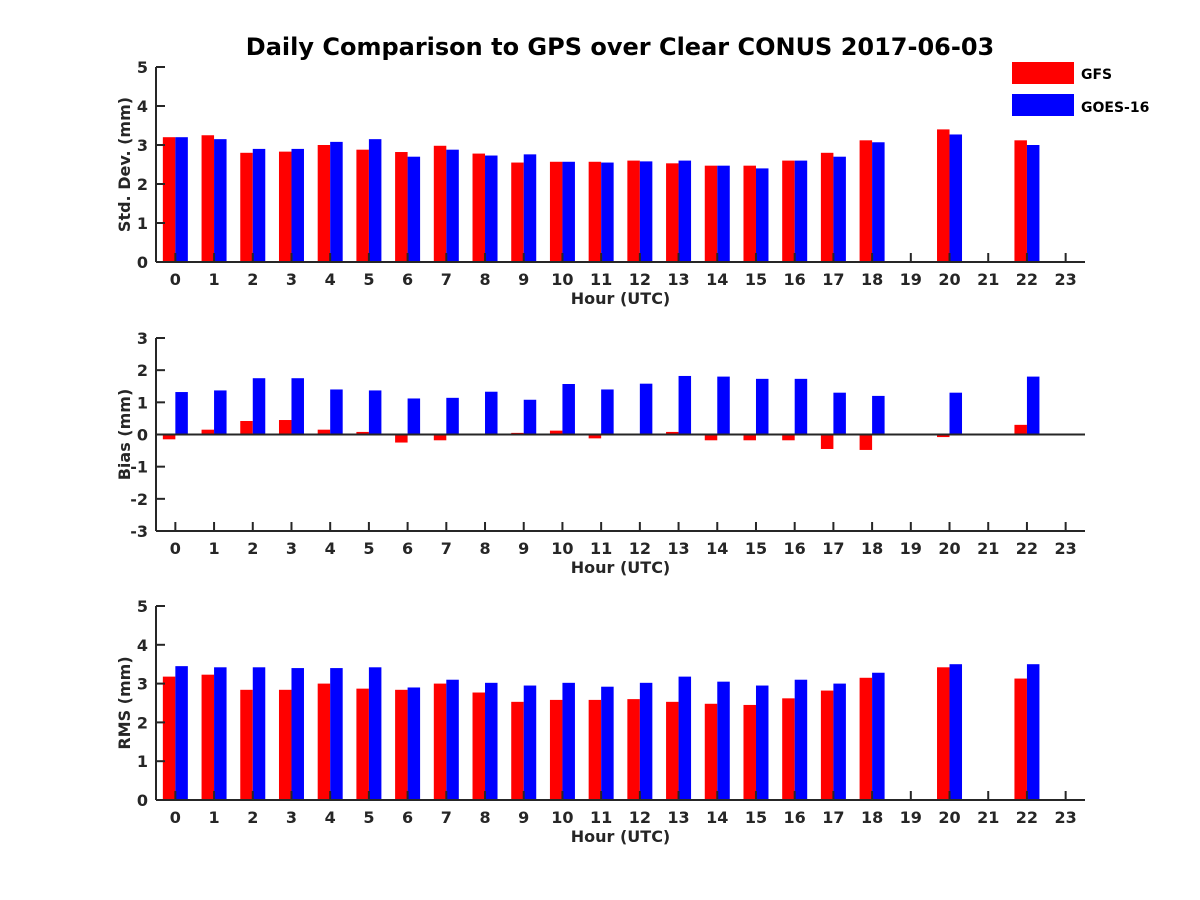  What do you see at coordinates (175, 548) in the screenshot?
I see `xtick-label-bias-0: 0` at bounding box center [175, 548].